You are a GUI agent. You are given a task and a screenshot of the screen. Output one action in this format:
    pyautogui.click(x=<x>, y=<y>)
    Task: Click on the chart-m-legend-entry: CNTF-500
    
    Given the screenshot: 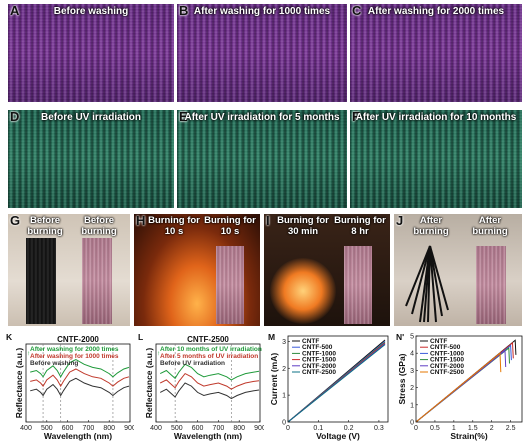 What is the action you would take?
    pyautogui.click(x=317, y=347)
    